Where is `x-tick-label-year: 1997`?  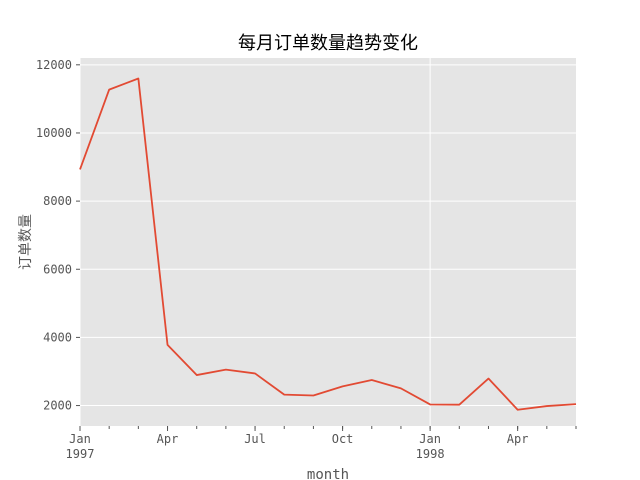
x-tick-label-year: 1997 is located at coordinates (80, 454).